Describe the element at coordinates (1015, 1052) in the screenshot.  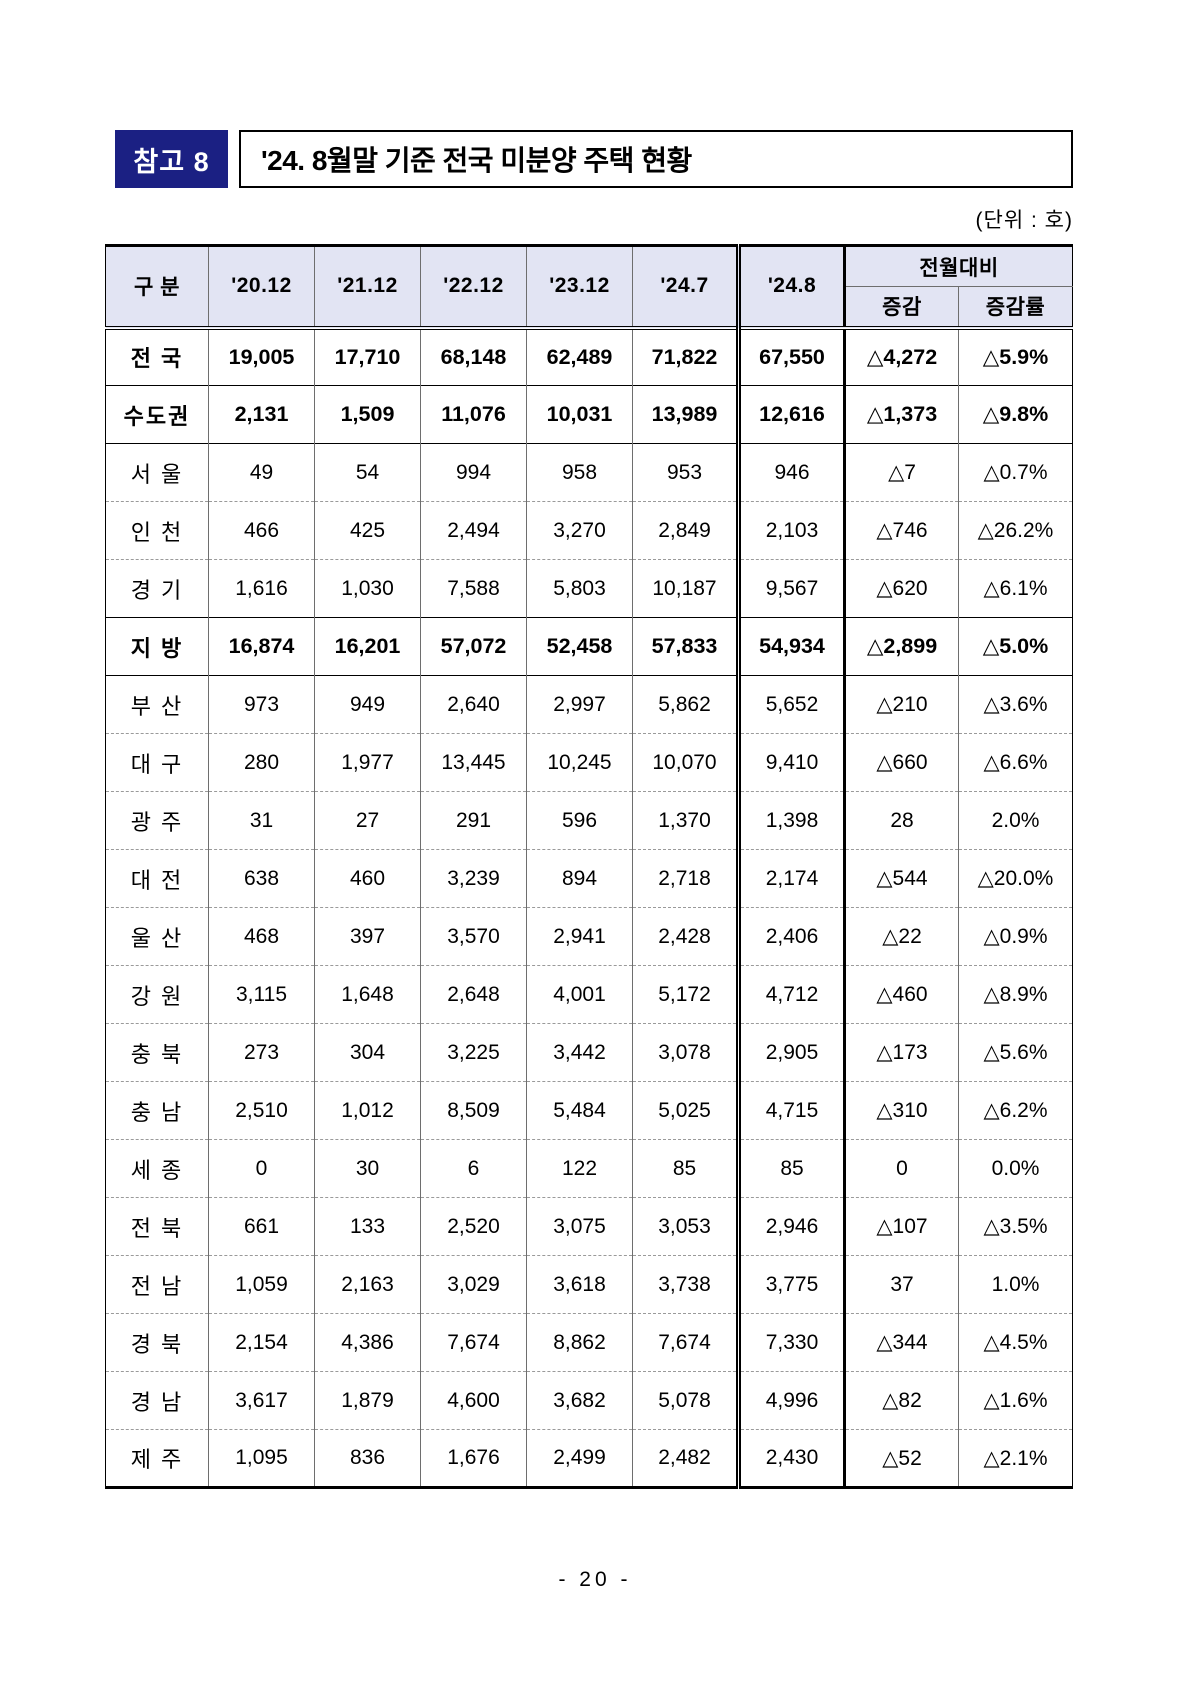
I see `table-cell: △5.6%` at that location.